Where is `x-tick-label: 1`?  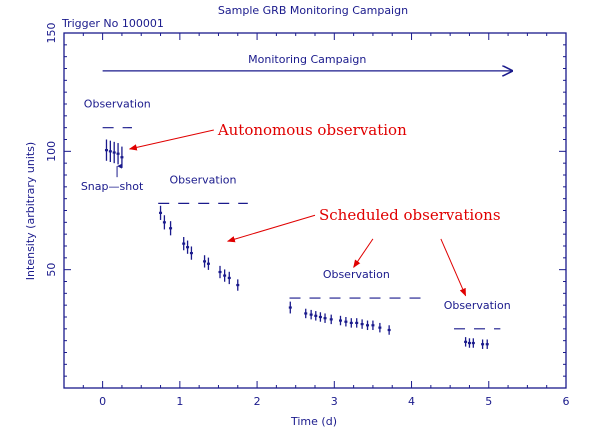 x-tick-label: 1 is located at coordinates (179, 401).